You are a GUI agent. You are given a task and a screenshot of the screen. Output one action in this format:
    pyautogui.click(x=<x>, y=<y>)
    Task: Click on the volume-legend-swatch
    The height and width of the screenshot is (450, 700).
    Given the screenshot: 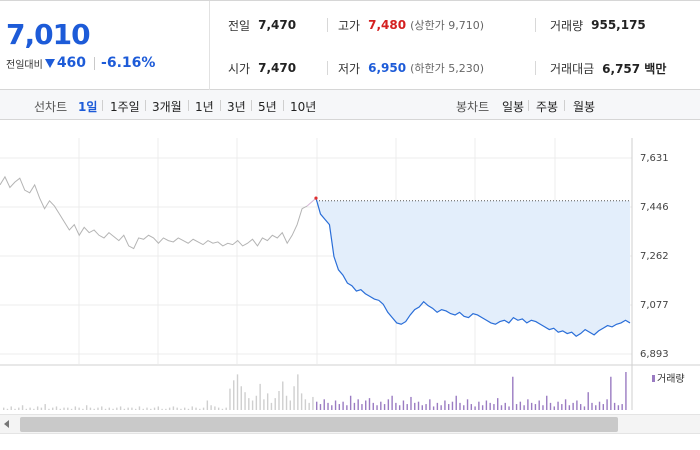 What is the action you would take?
    pyautogui.click(x=653, y=378)
    